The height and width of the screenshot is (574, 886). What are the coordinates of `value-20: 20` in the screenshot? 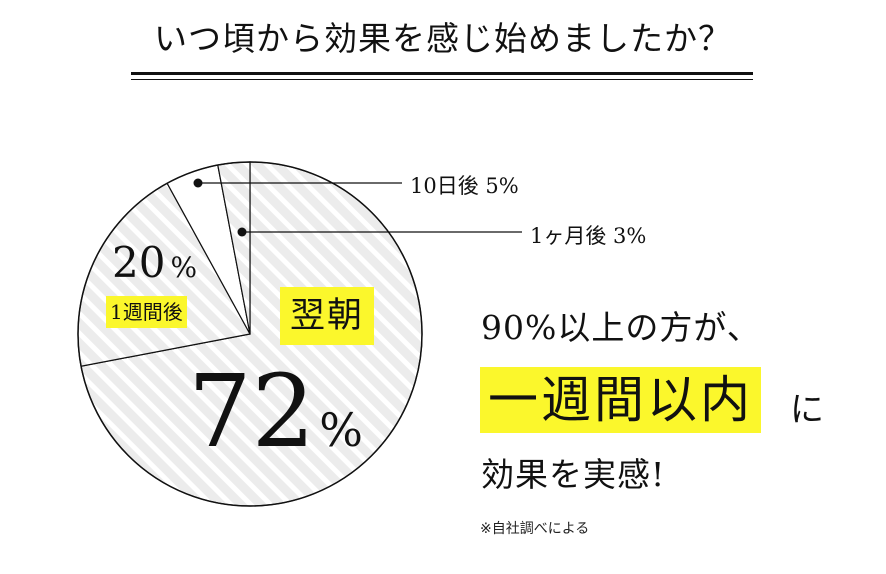 It's located at (139, 262).